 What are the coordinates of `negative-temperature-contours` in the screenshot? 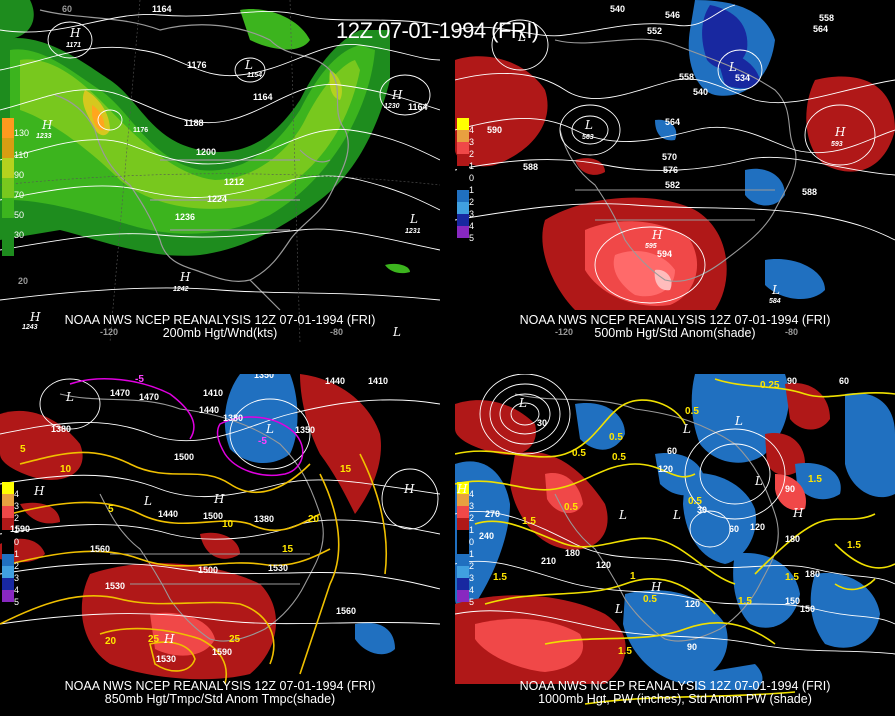 It's located at (186, 427).